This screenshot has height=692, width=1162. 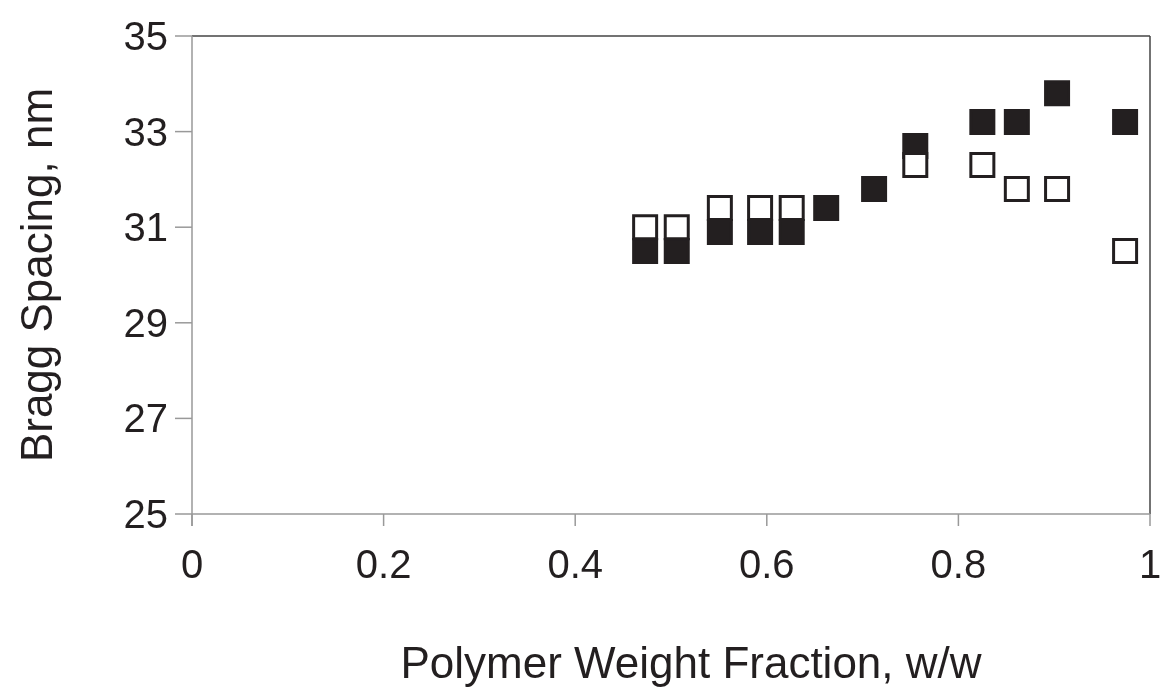 I want to click on y-axis-title: Bragg Spacing, nm, so click(x=36, y=275).